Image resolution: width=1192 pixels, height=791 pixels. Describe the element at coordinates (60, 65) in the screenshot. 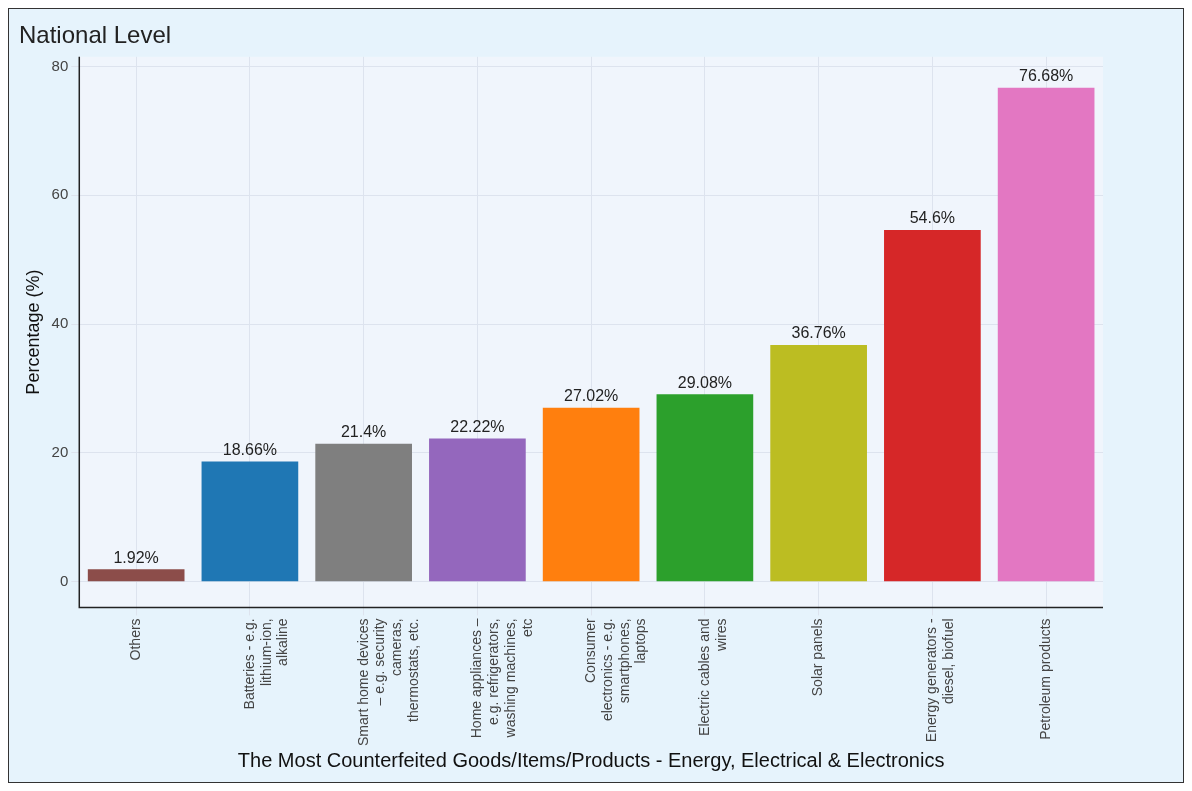

I see `y-tick-label: 80` at that location.